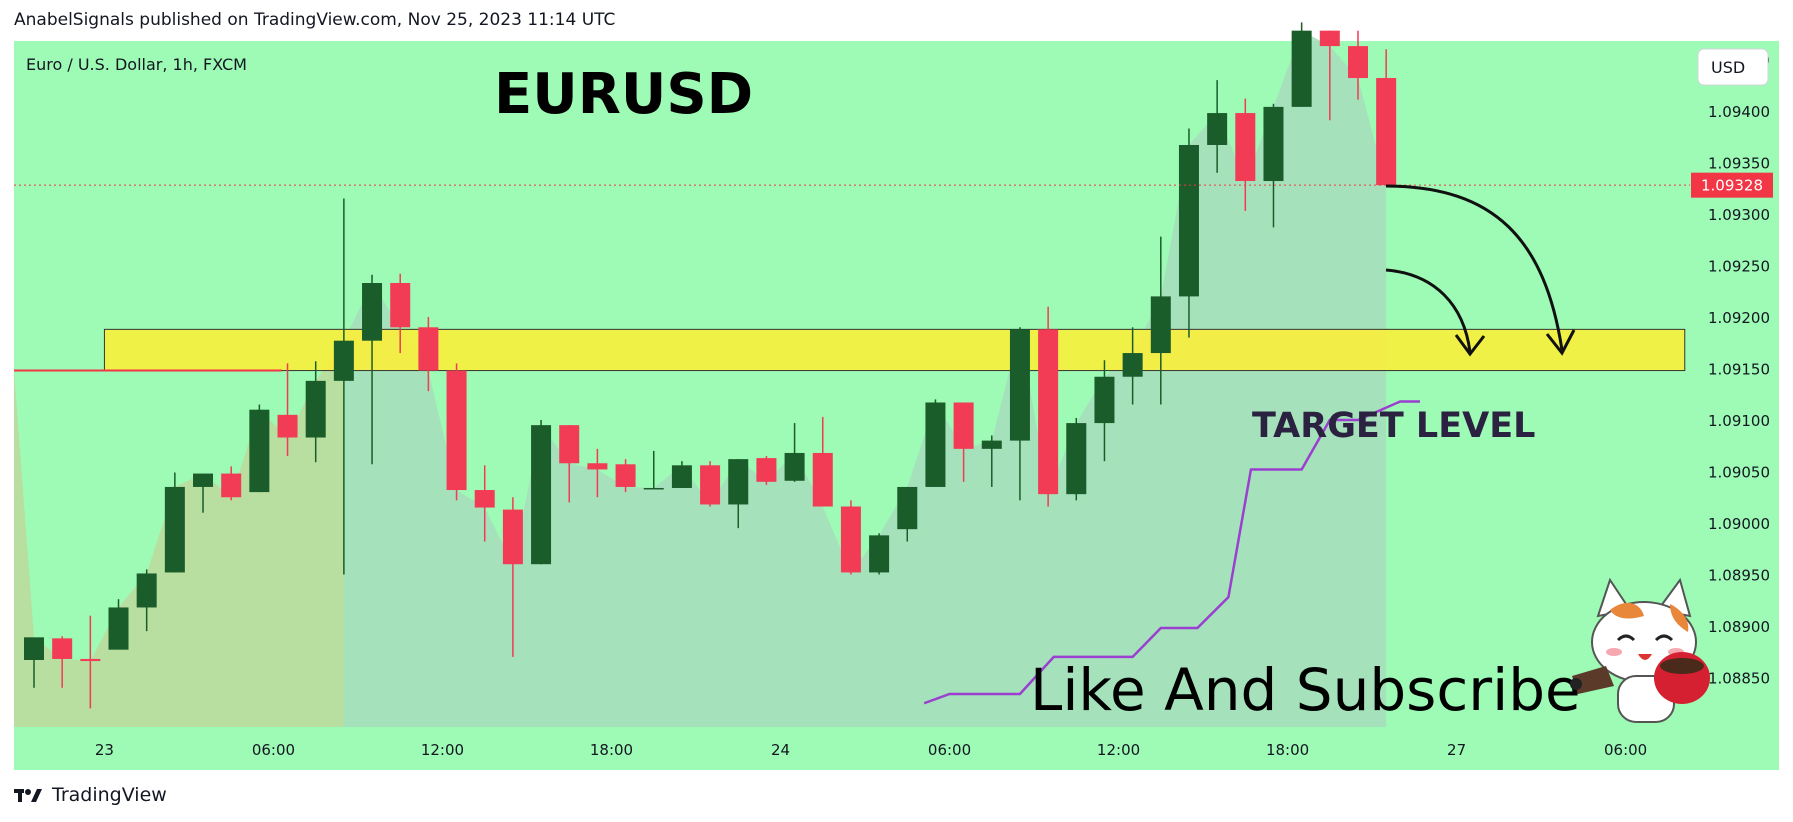  Describe the element at coordinates (1560, 342) in the screenshot. I see `arrowhead-right` at that location.